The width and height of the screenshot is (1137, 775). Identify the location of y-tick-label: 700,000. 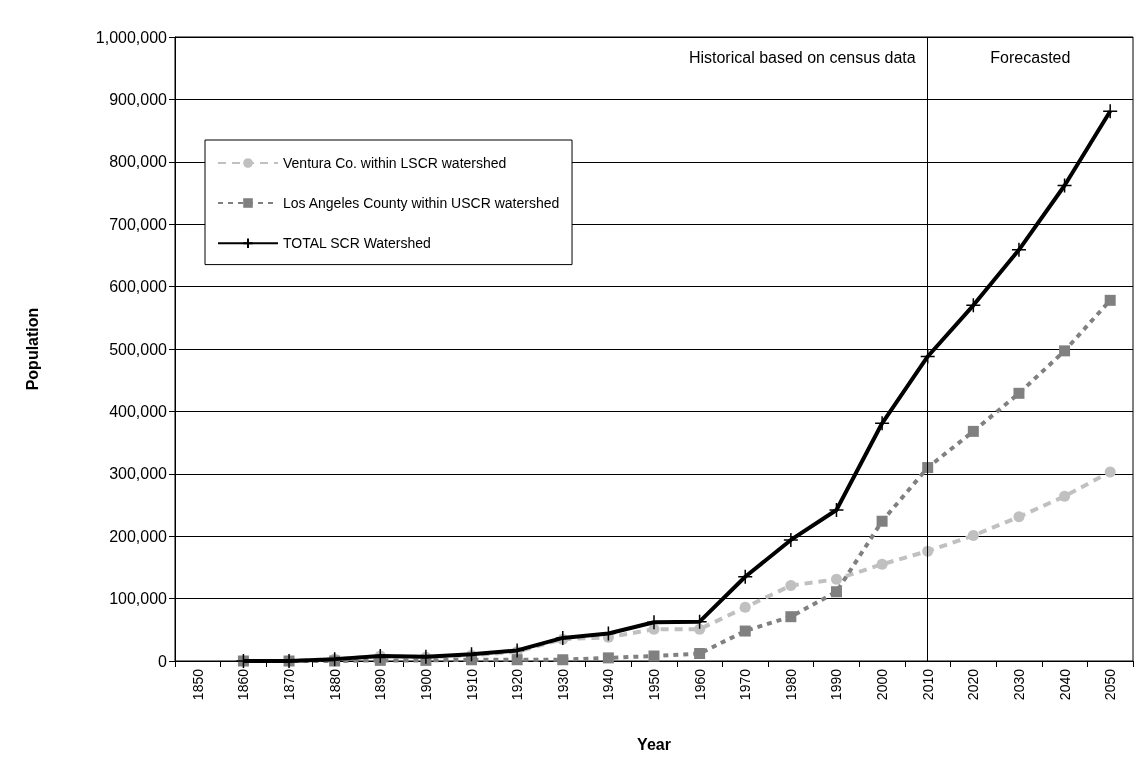
(138, 224).